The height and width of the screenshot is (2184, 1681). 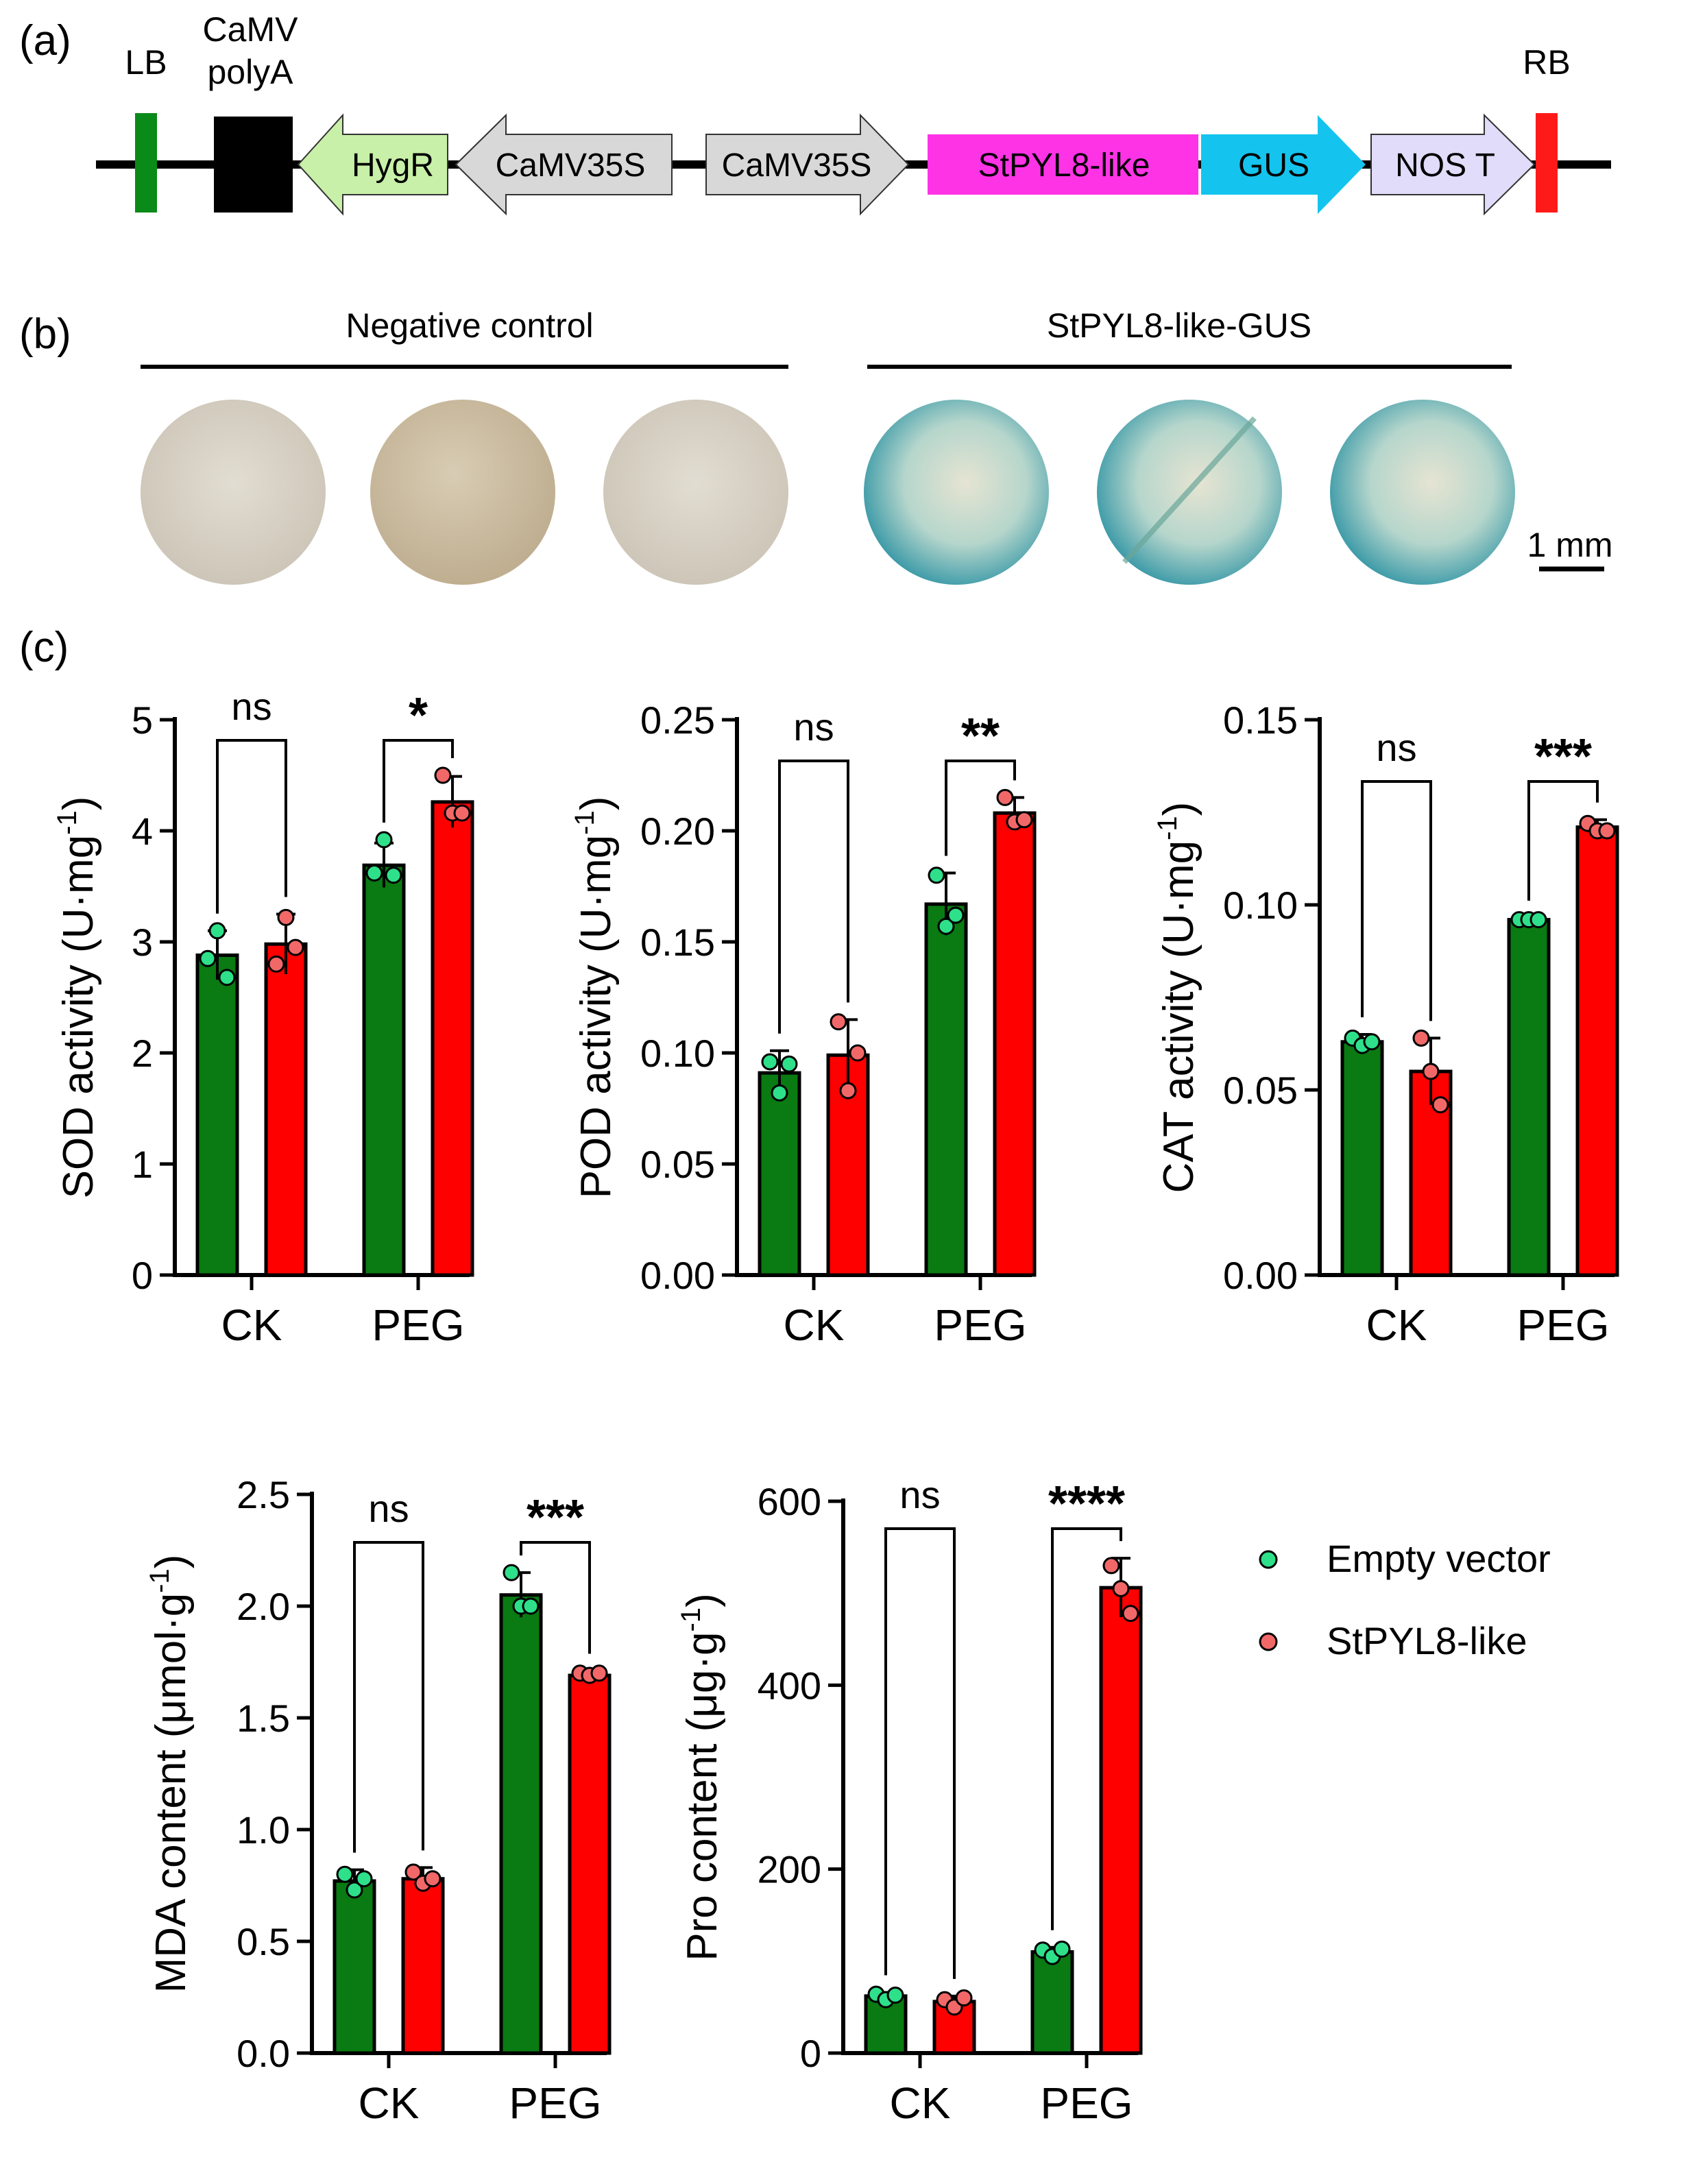 What do you see at coordinates (1405, 1600) in the screenshot?
I see `legend: Empty vector StPYL8-like` at bounding box center [1405, 1600].